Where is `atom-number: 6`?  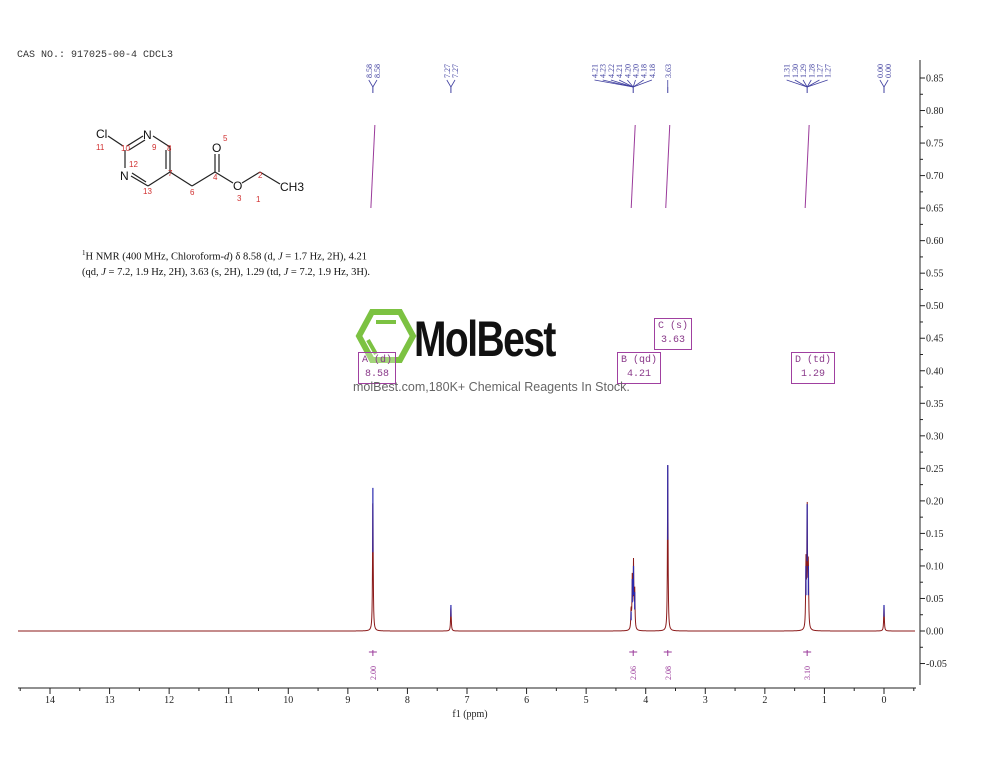 atom-number: 6 is located at coordinates (192, 192).